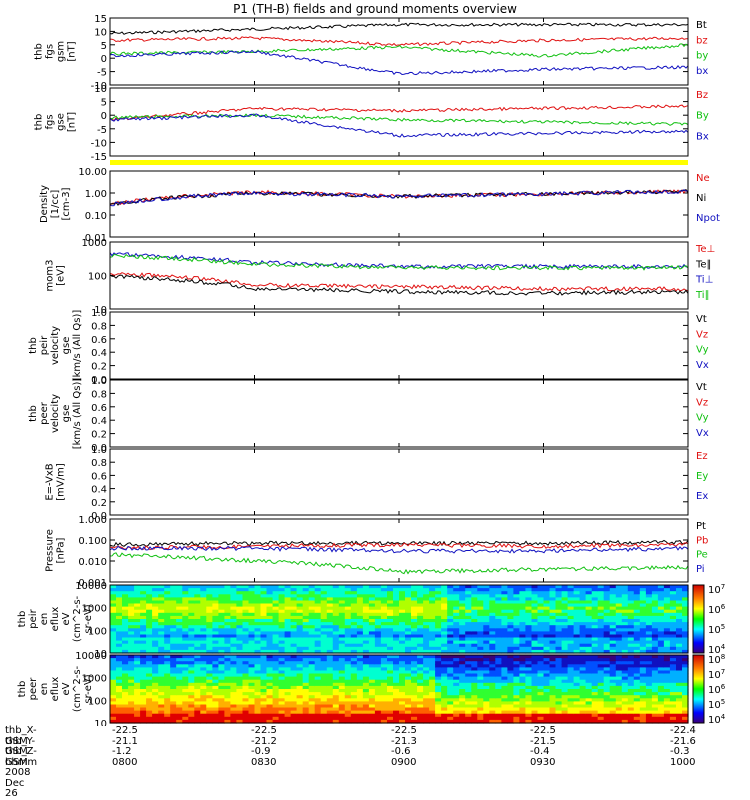  What do you see at coordinates (88, 618) in the screenshot?
I see `y-axis-label: sr-eV)` at bounding box center [88, 618].